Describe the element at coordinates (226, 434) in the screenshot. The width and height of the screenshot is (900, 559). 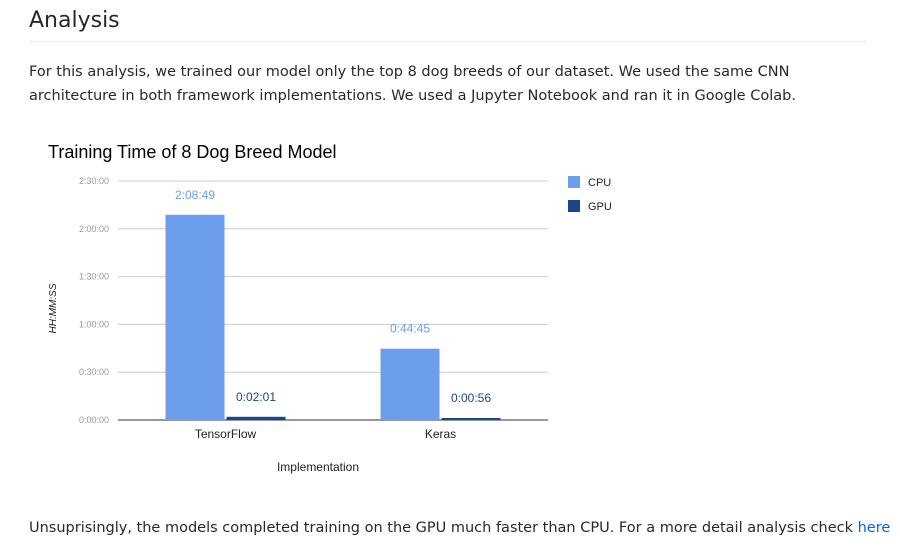
I see `x-tick-label: TensorFlow` at that location.